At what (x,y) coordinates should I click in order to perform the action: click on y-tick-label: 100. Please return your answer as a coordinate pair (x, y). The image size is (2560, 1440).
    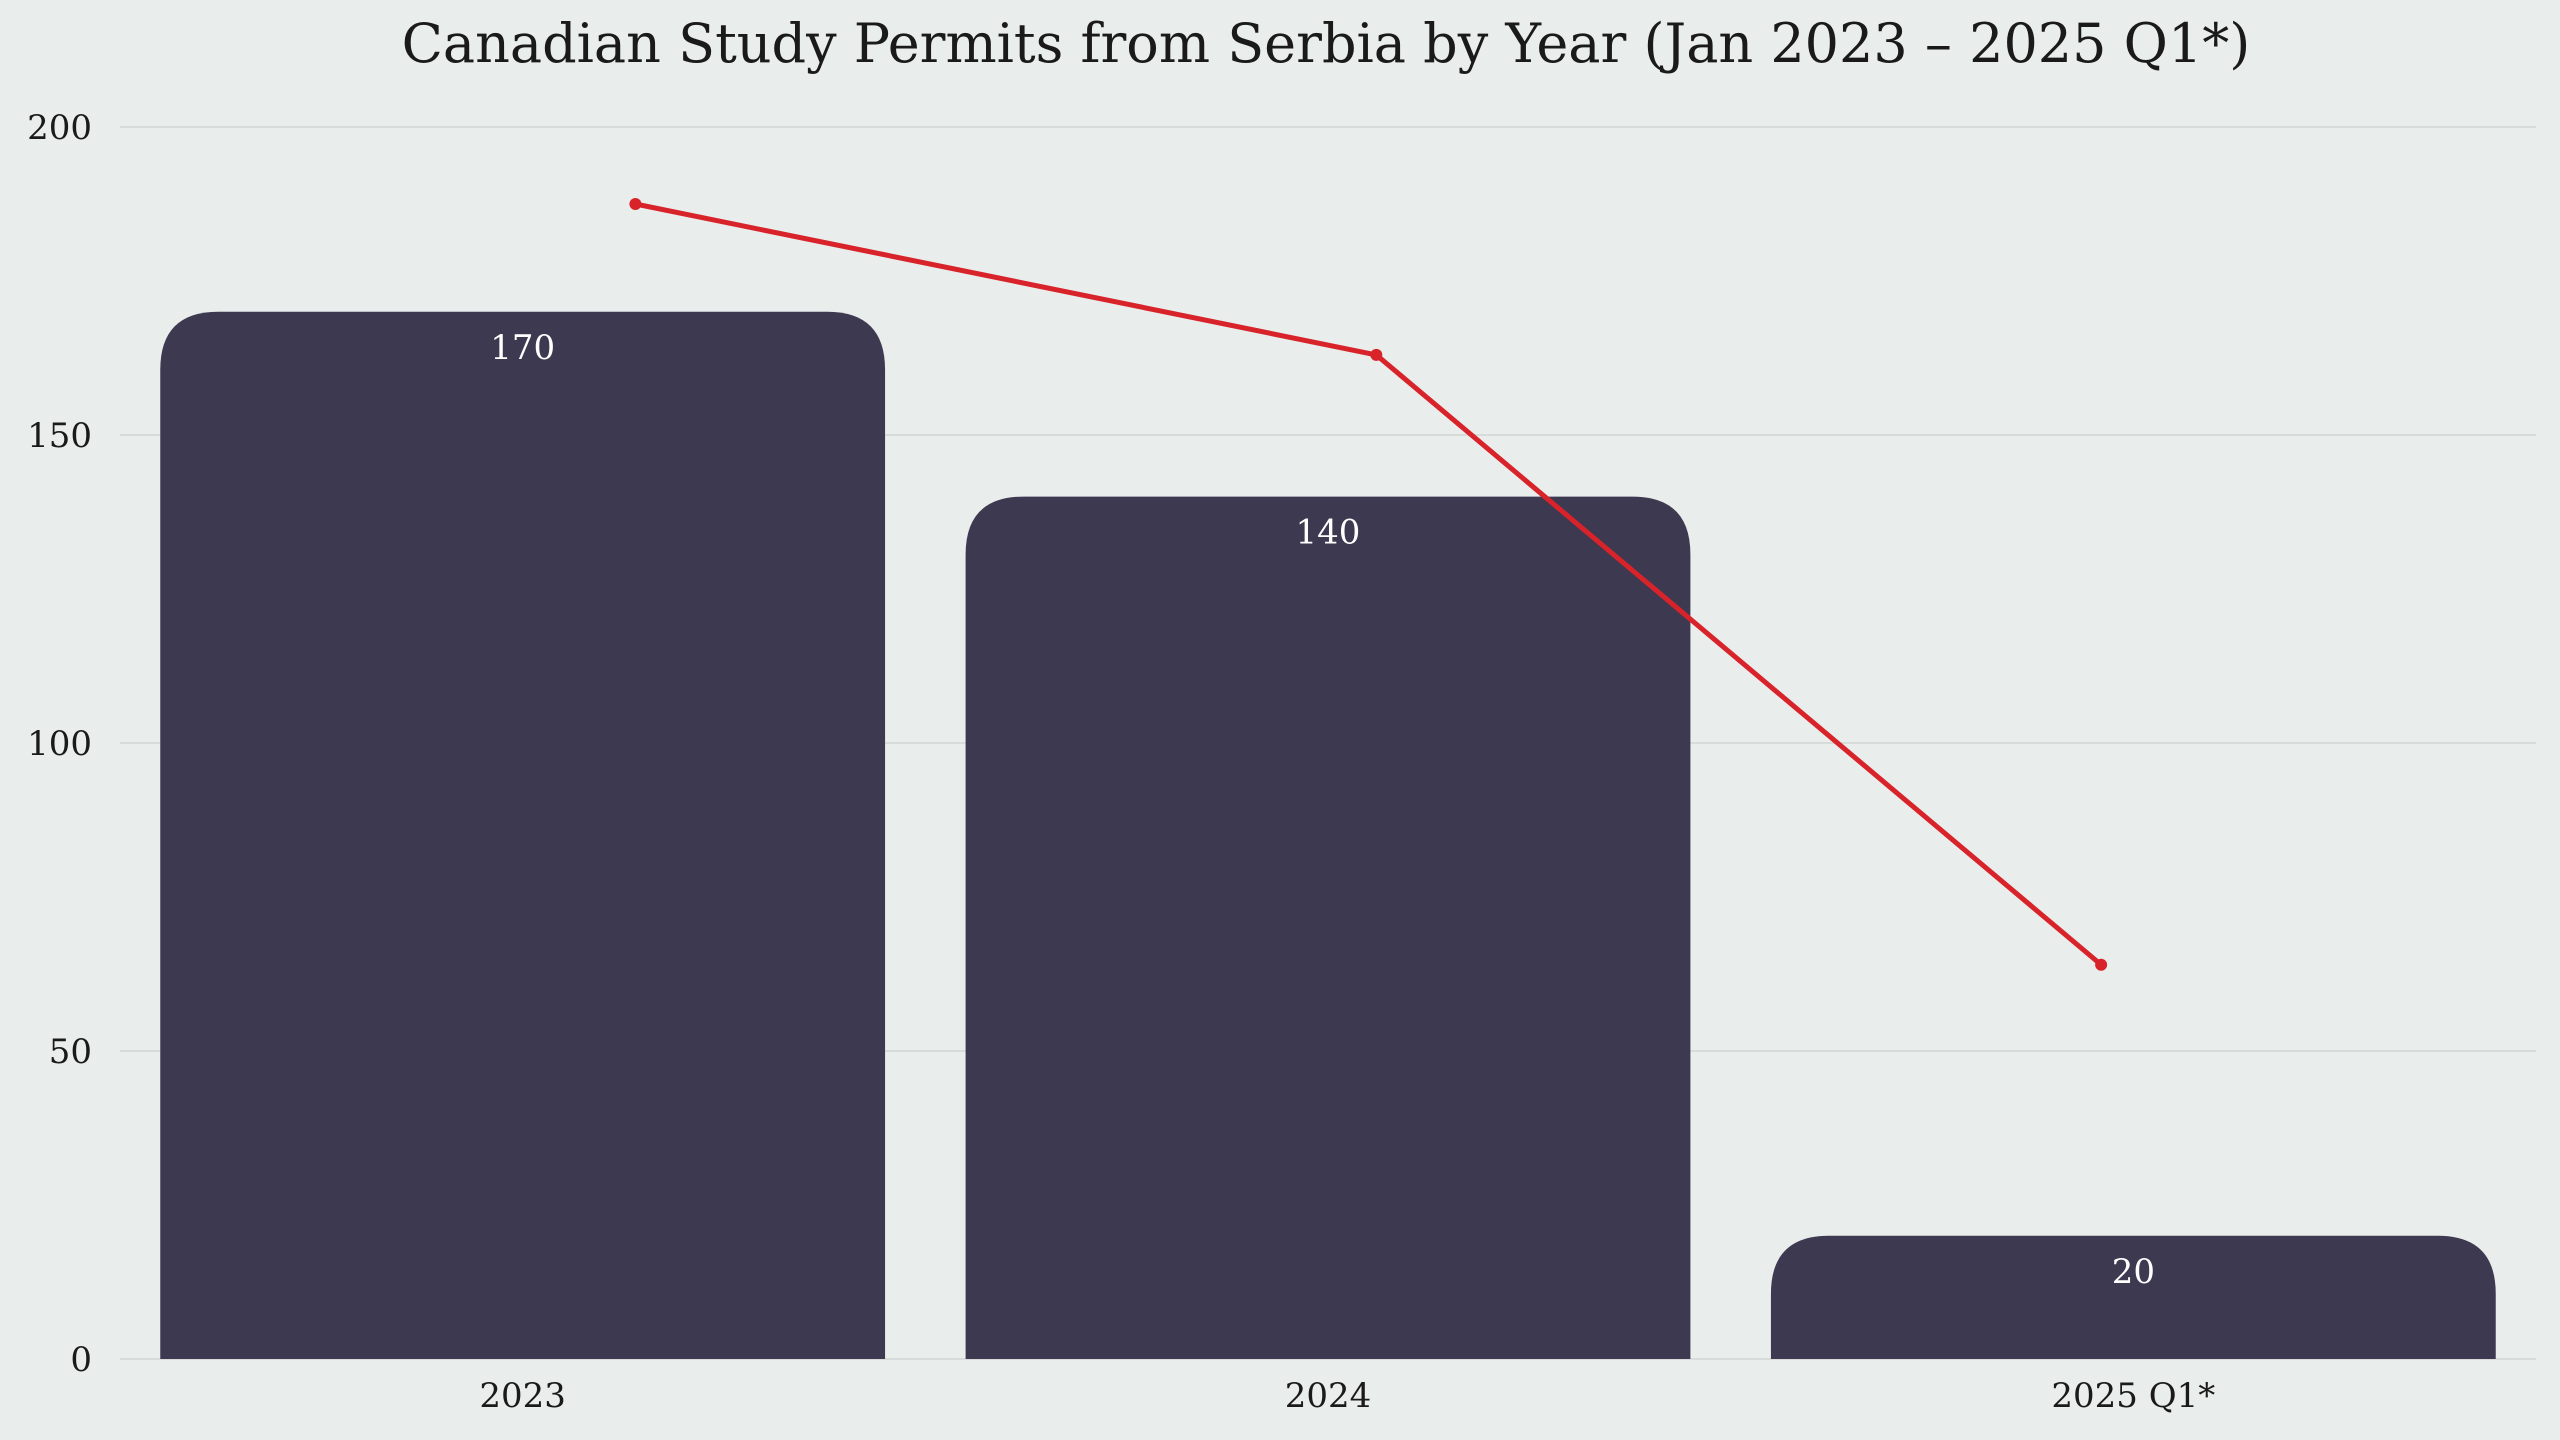
    Looking at the image, I should click on (59, 744).